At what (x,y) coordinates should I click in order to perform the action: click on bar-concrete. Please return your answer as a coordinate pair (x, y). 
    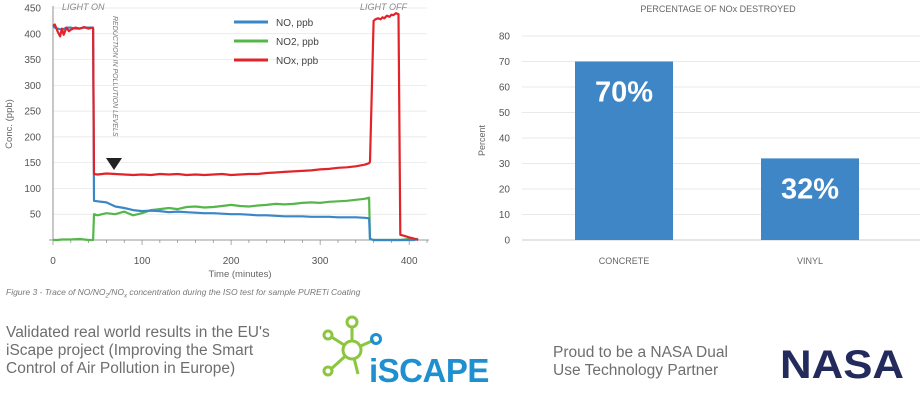
    Looking at the image, I should click on (624, 150).